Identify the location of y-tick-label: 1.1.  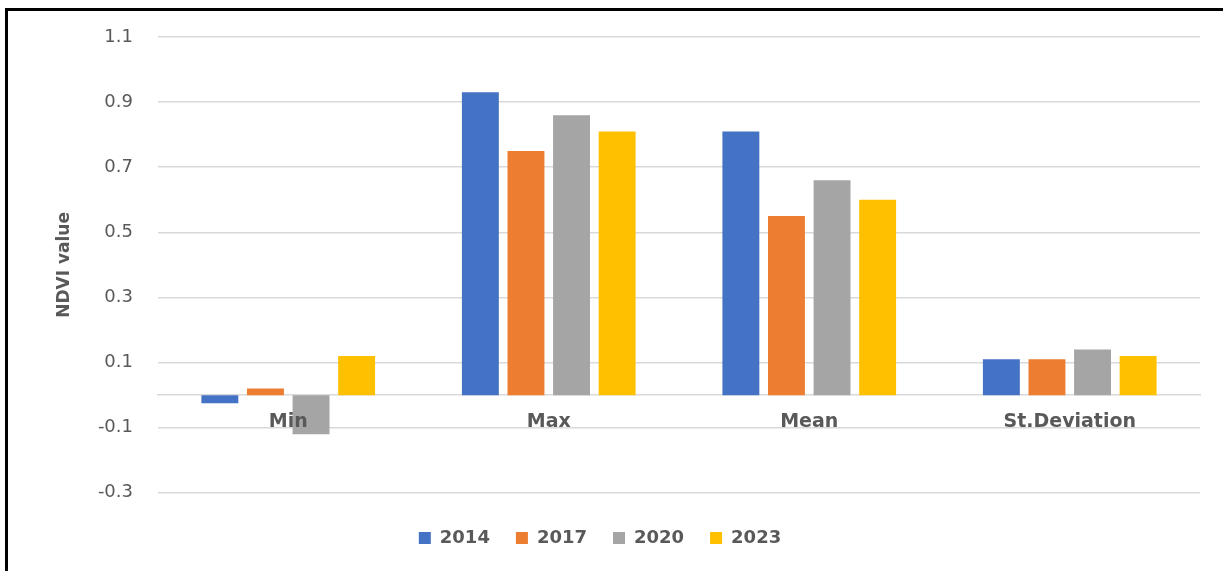
(118, 35).